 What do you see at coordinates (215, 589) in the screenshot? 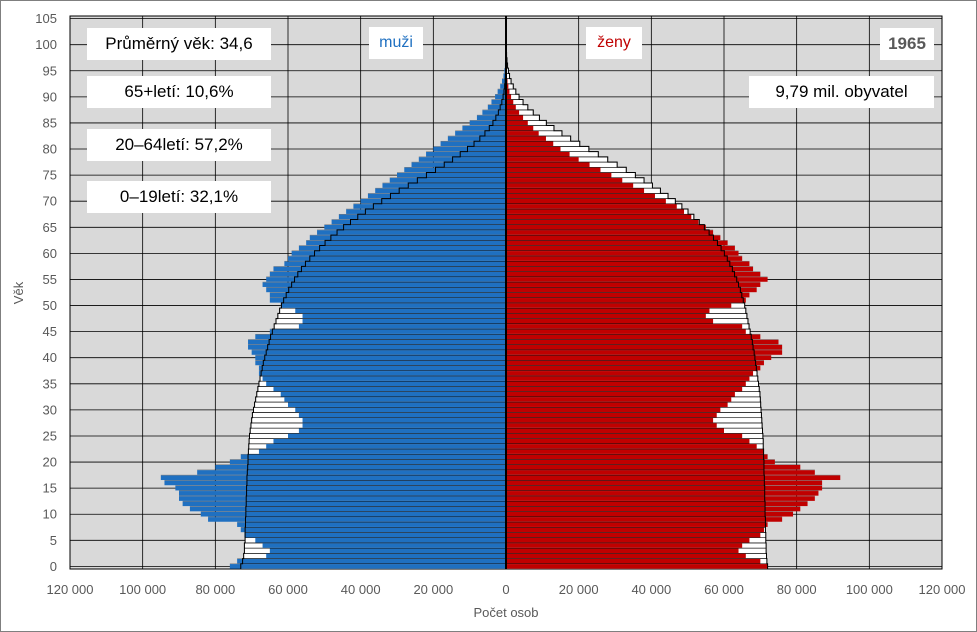
I see `x-tick-2: 80 000` at bounding box center [215, 589].